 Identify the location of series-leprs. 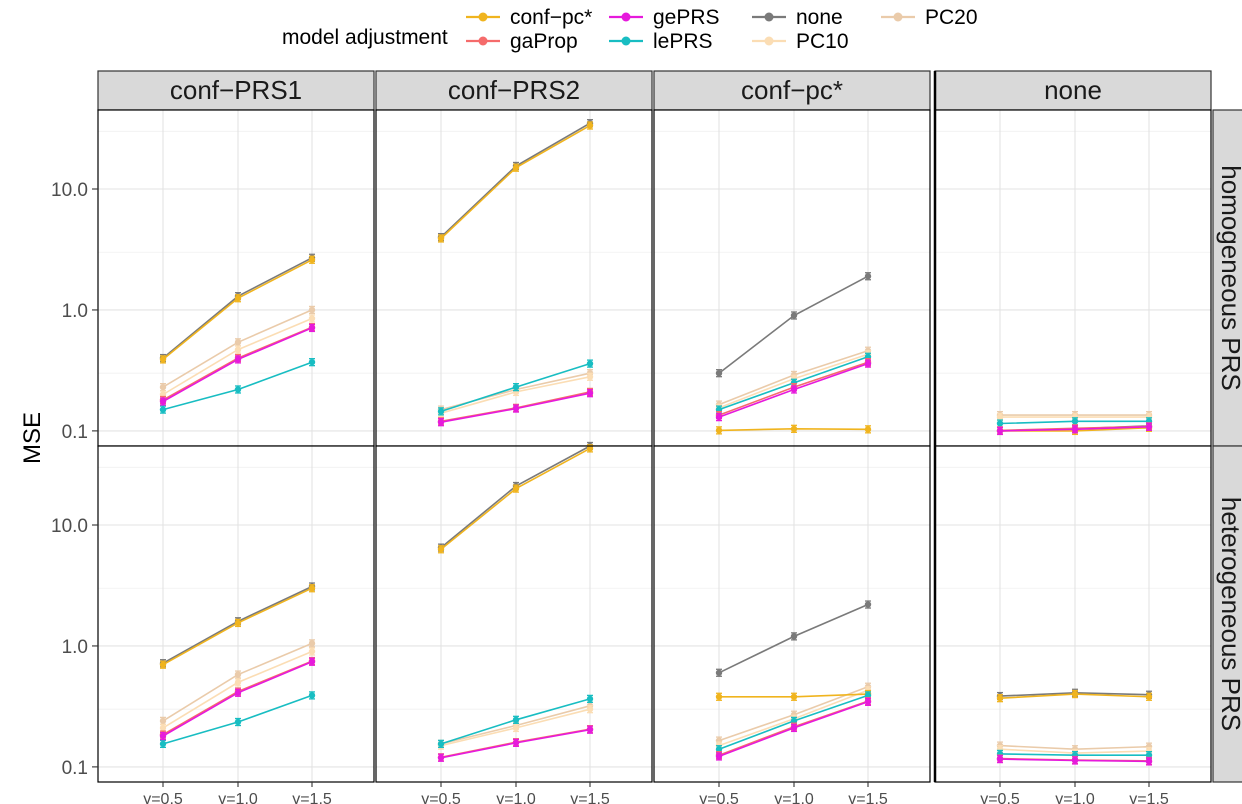
(515, 387).